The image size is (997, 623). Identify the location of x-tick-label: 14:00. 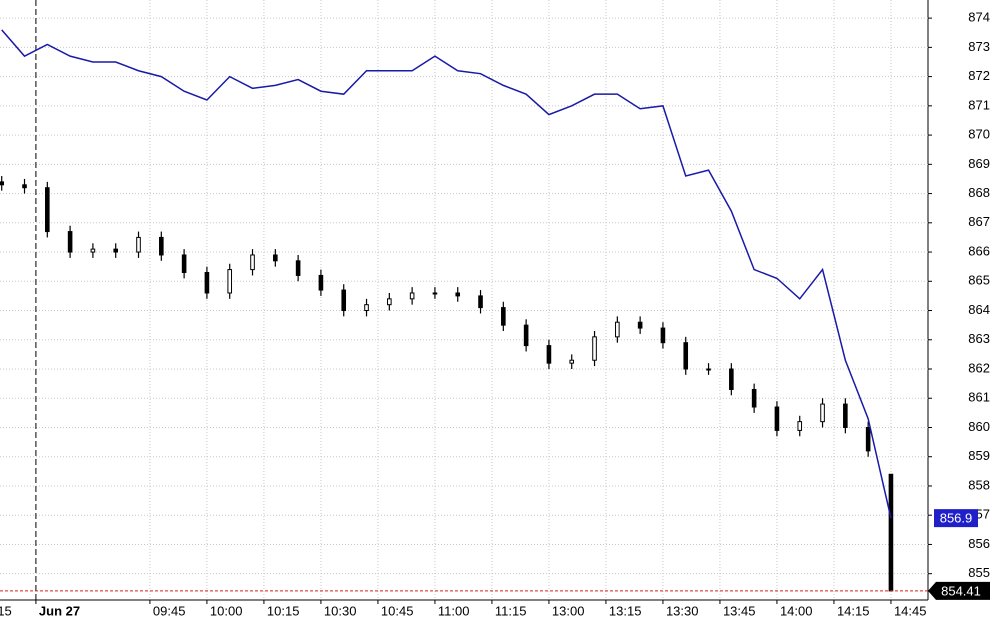
(796, 610).